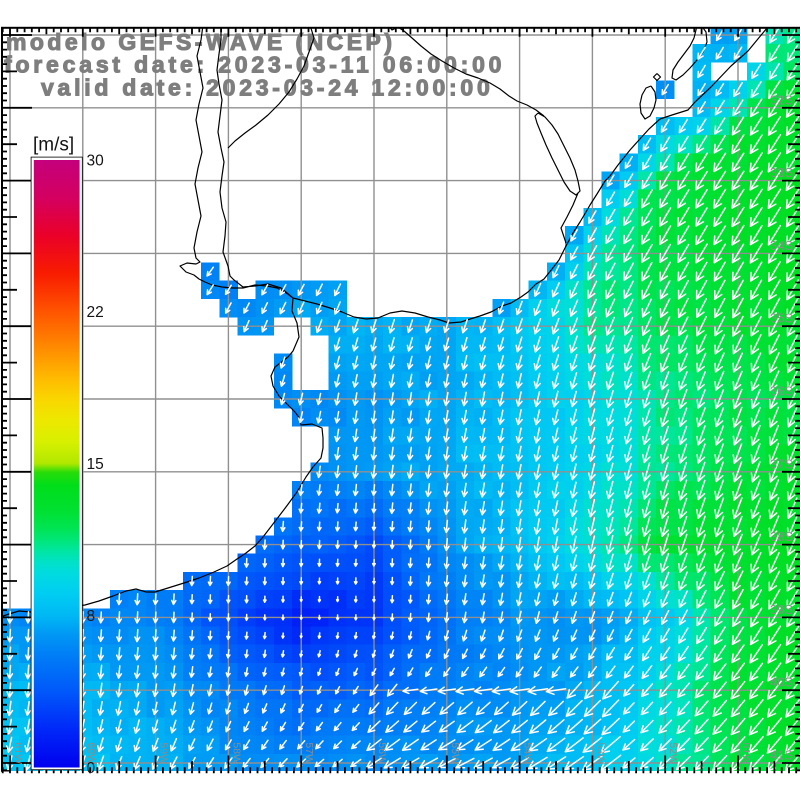 The height and width of the screenshot is (800, 800). I want to click on svg-text: 0, so click(91, 768).